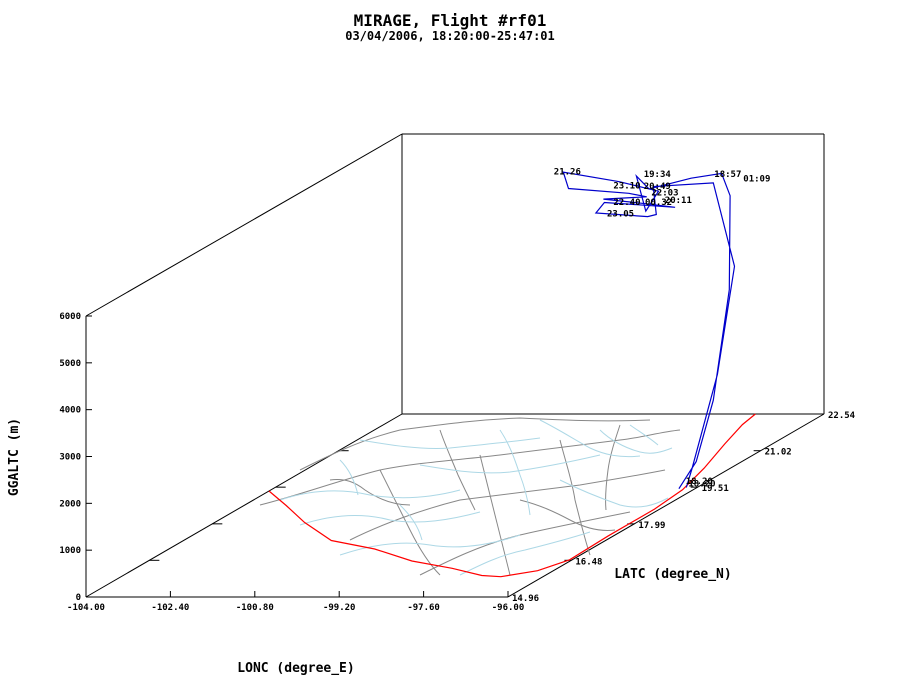 The image size is (900, 683). Describe the element at coordinates (658, 203) in the screenshot. I see `time-label: 00.32` at that location.